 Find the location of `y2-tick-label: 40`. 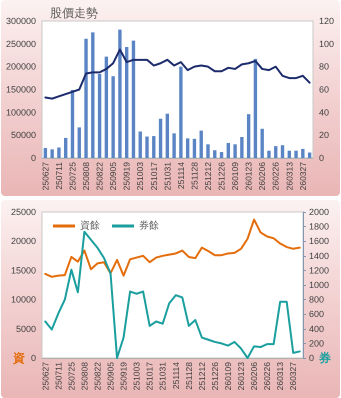

y2-tick-label: 40 is located at coordinates (324, 112).